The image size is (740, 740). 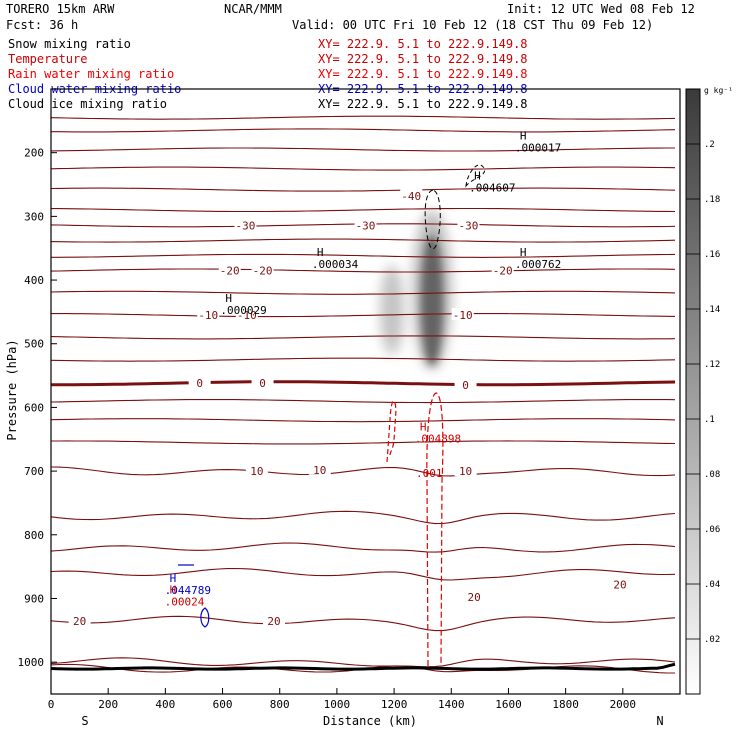 I want to click on x-tick-label: 1200, so click(x=394, y=704).